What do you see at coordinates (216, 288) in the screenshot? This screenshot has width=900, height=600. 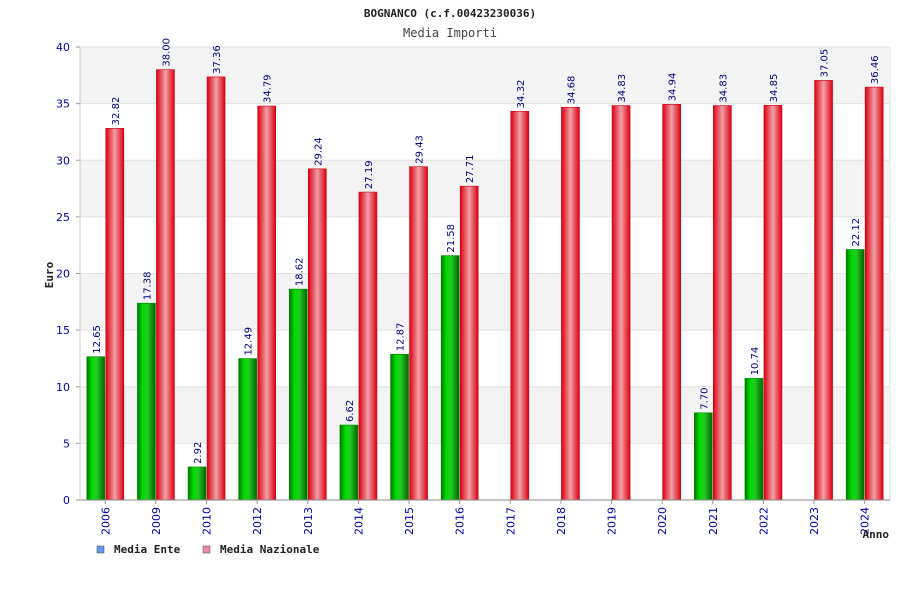 I see `bar-media-nazionale-2010` at bounding box center [216, 288].